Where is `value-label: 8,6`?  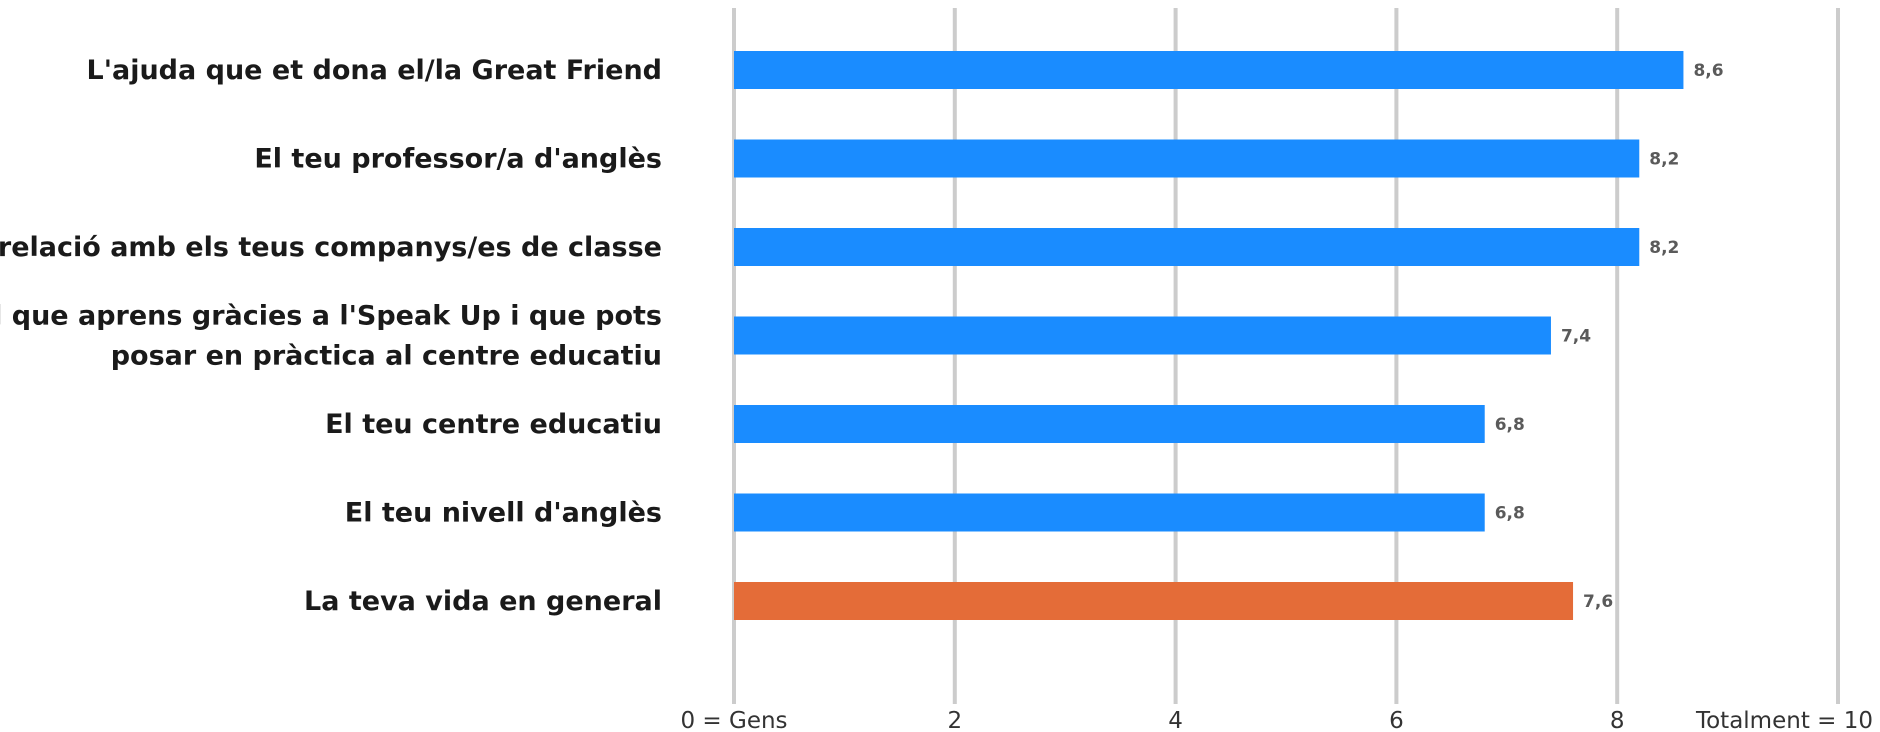 value-label: 8,6 is located at coordinates (1708, 71).